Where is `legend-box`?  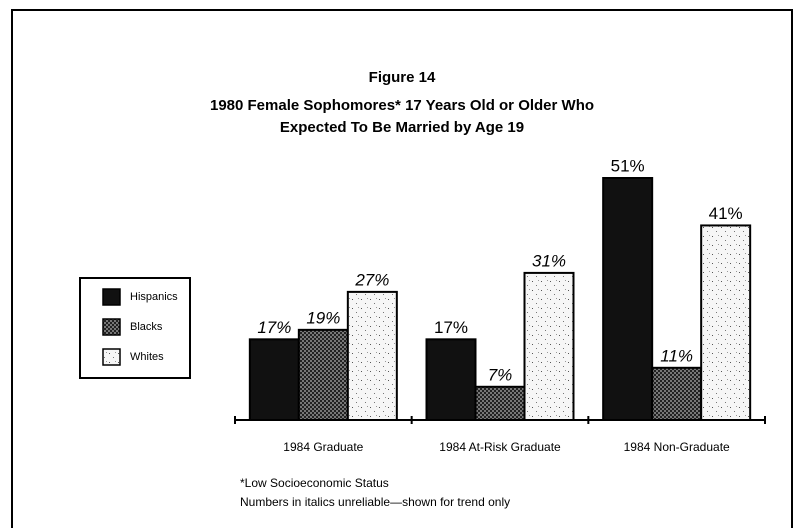 legend-box is located at coordinates (135, 328).